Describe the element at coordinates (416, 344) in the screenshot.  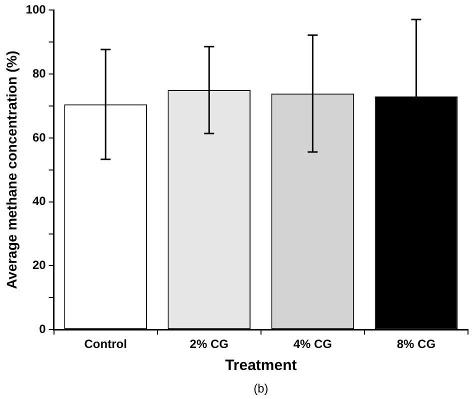
I see `x-tick-label: 8% CG` at that location.